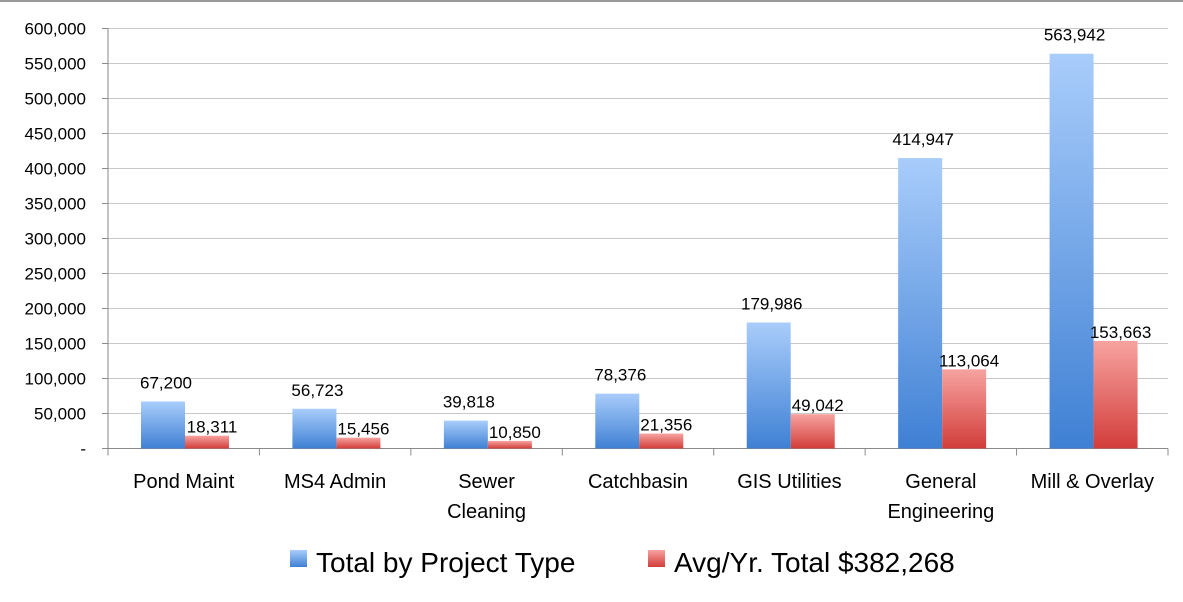  Describe the element at coordinates (486, 482) in the screenshot. I see `category-label-line: Sewer` at that location.